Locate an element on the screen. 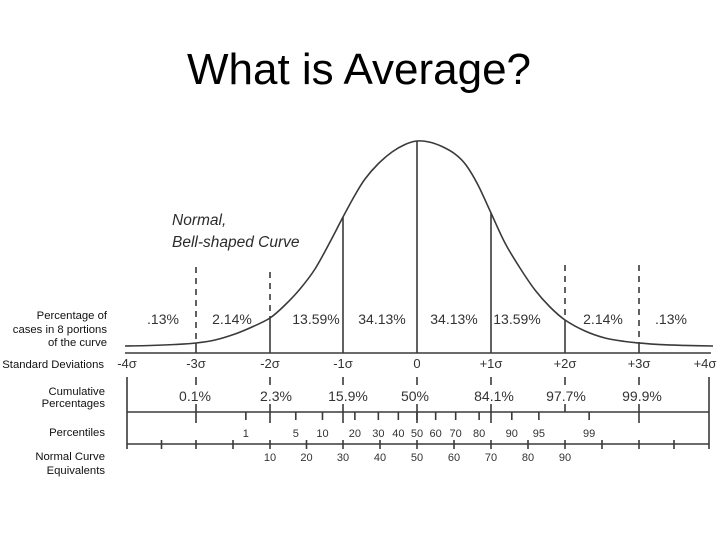 The height and width of the screenshot is (540, 720). cumulative-percentage-label: 0.1% is located at coordinates (195, 396).